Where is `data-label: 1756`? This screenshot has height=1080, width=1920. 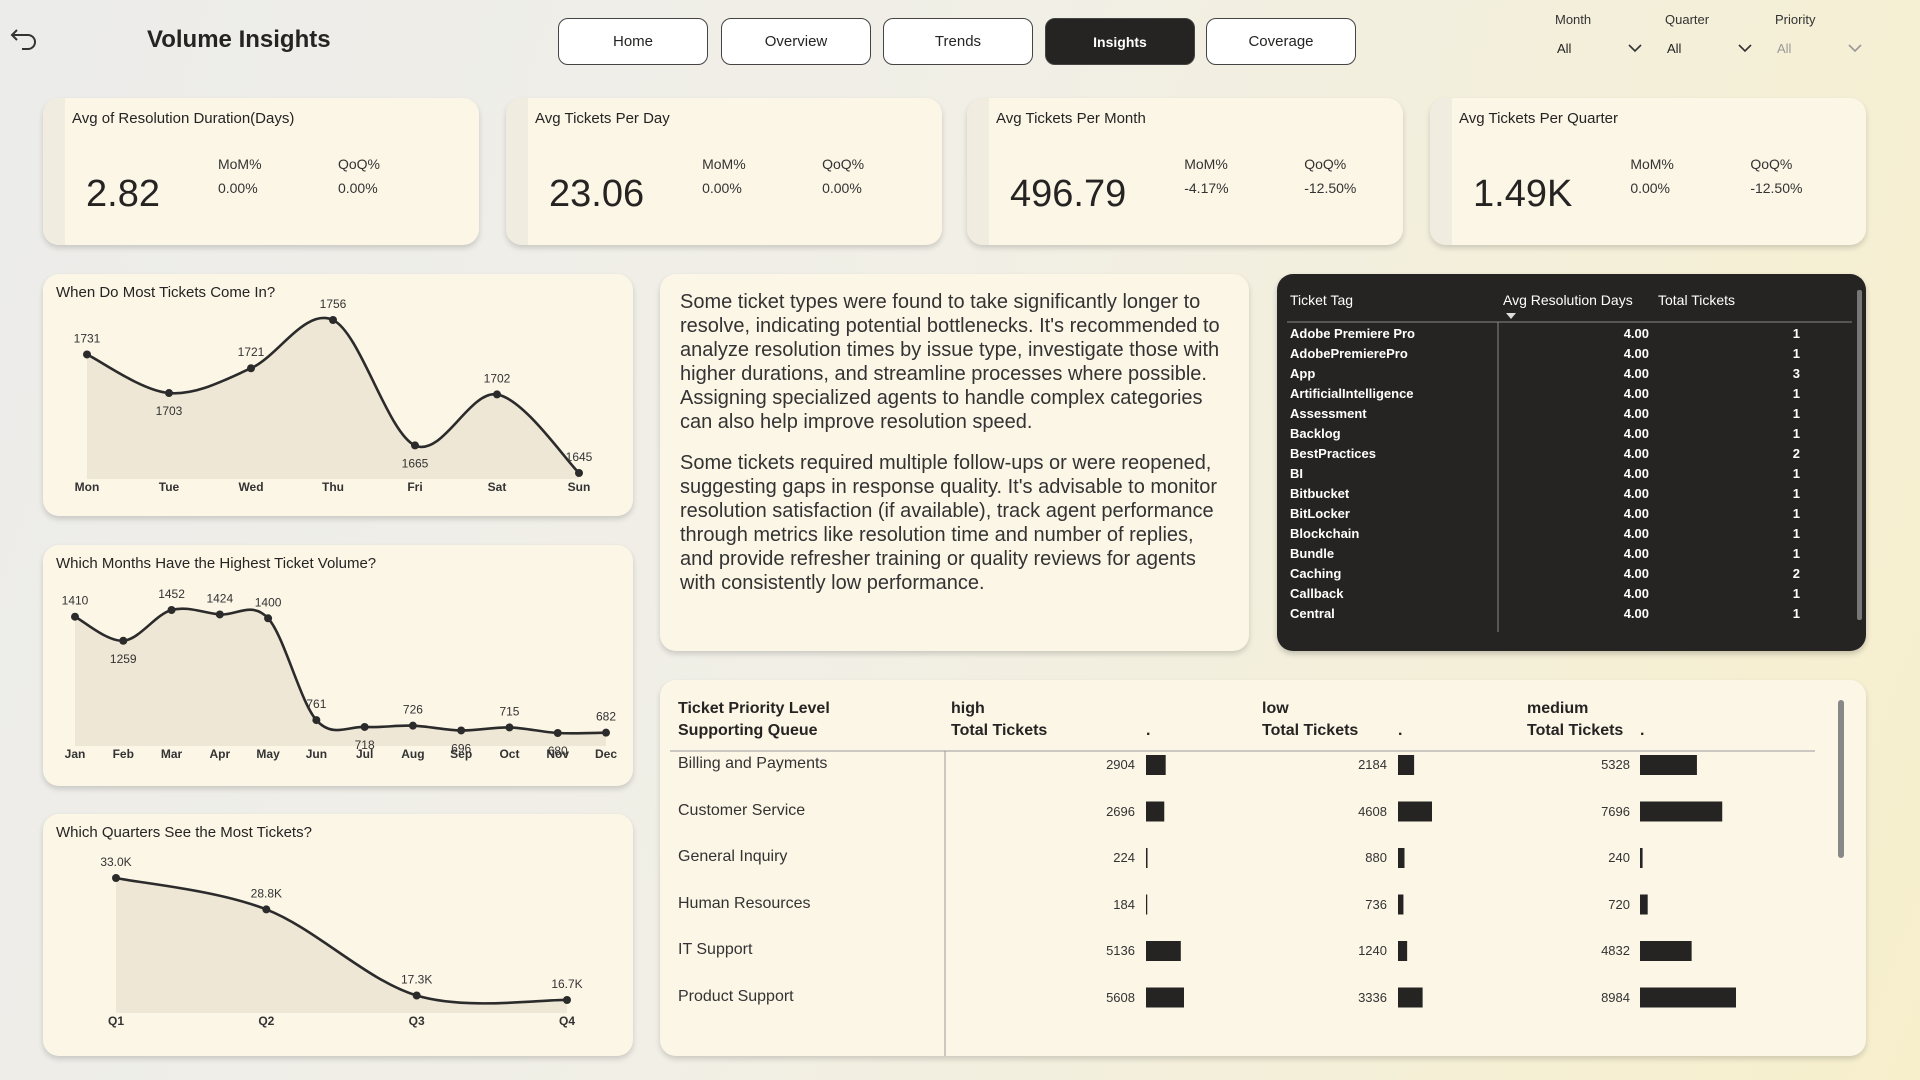
data-label: 1756 is located at coordinates (333, 304).